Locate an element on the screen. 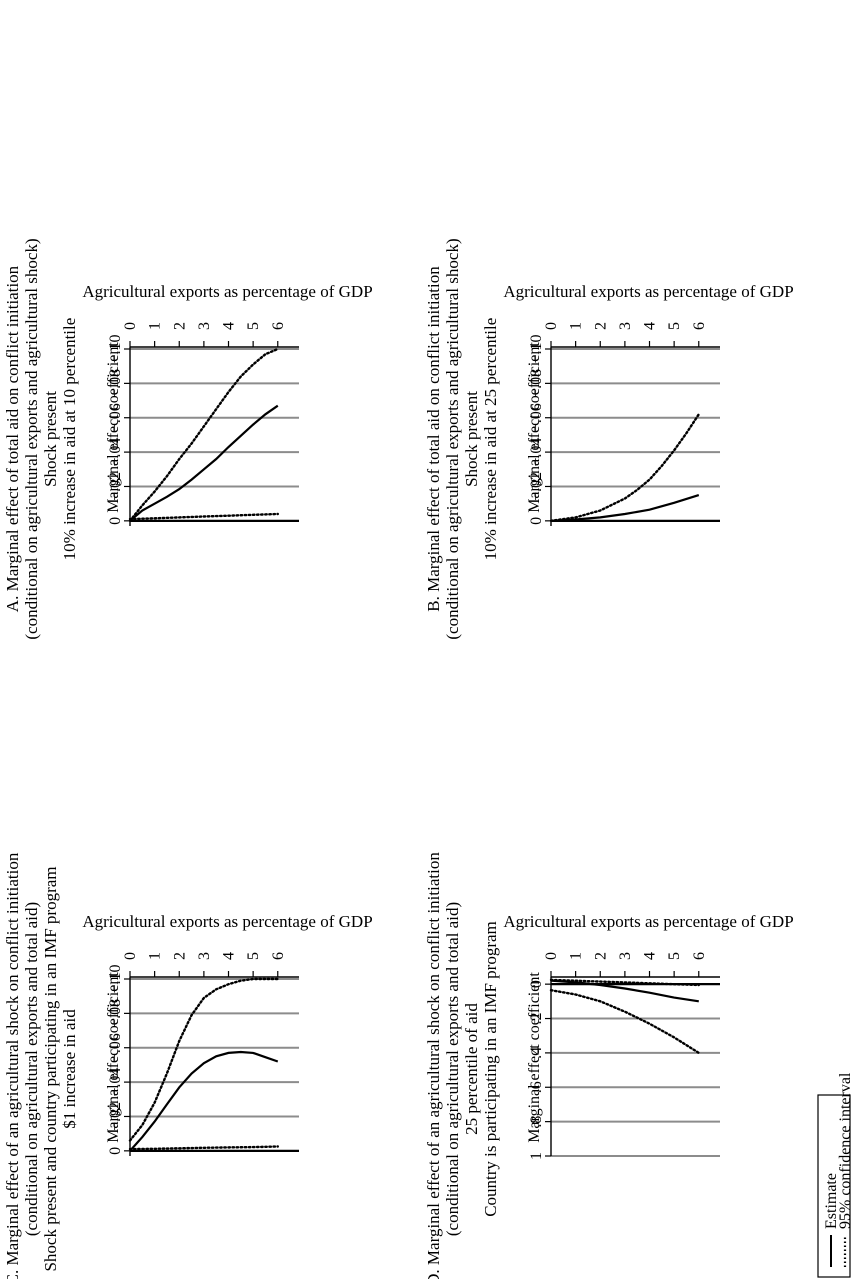 Image resolution: width=853 pixels, height=1279 pixels. panel-a-x-tick-label: 6 is located at coordinates (278, 326).